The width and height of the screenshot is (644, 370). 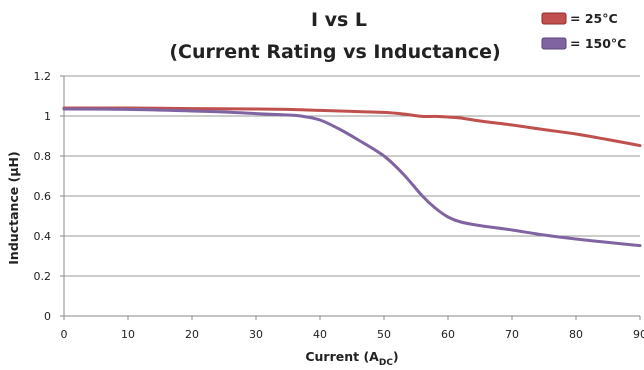 I want to click on y-axis-ticks: 0 0.2 0.4 0.6 0.8 1 1.2, so click(x=49, y=196).